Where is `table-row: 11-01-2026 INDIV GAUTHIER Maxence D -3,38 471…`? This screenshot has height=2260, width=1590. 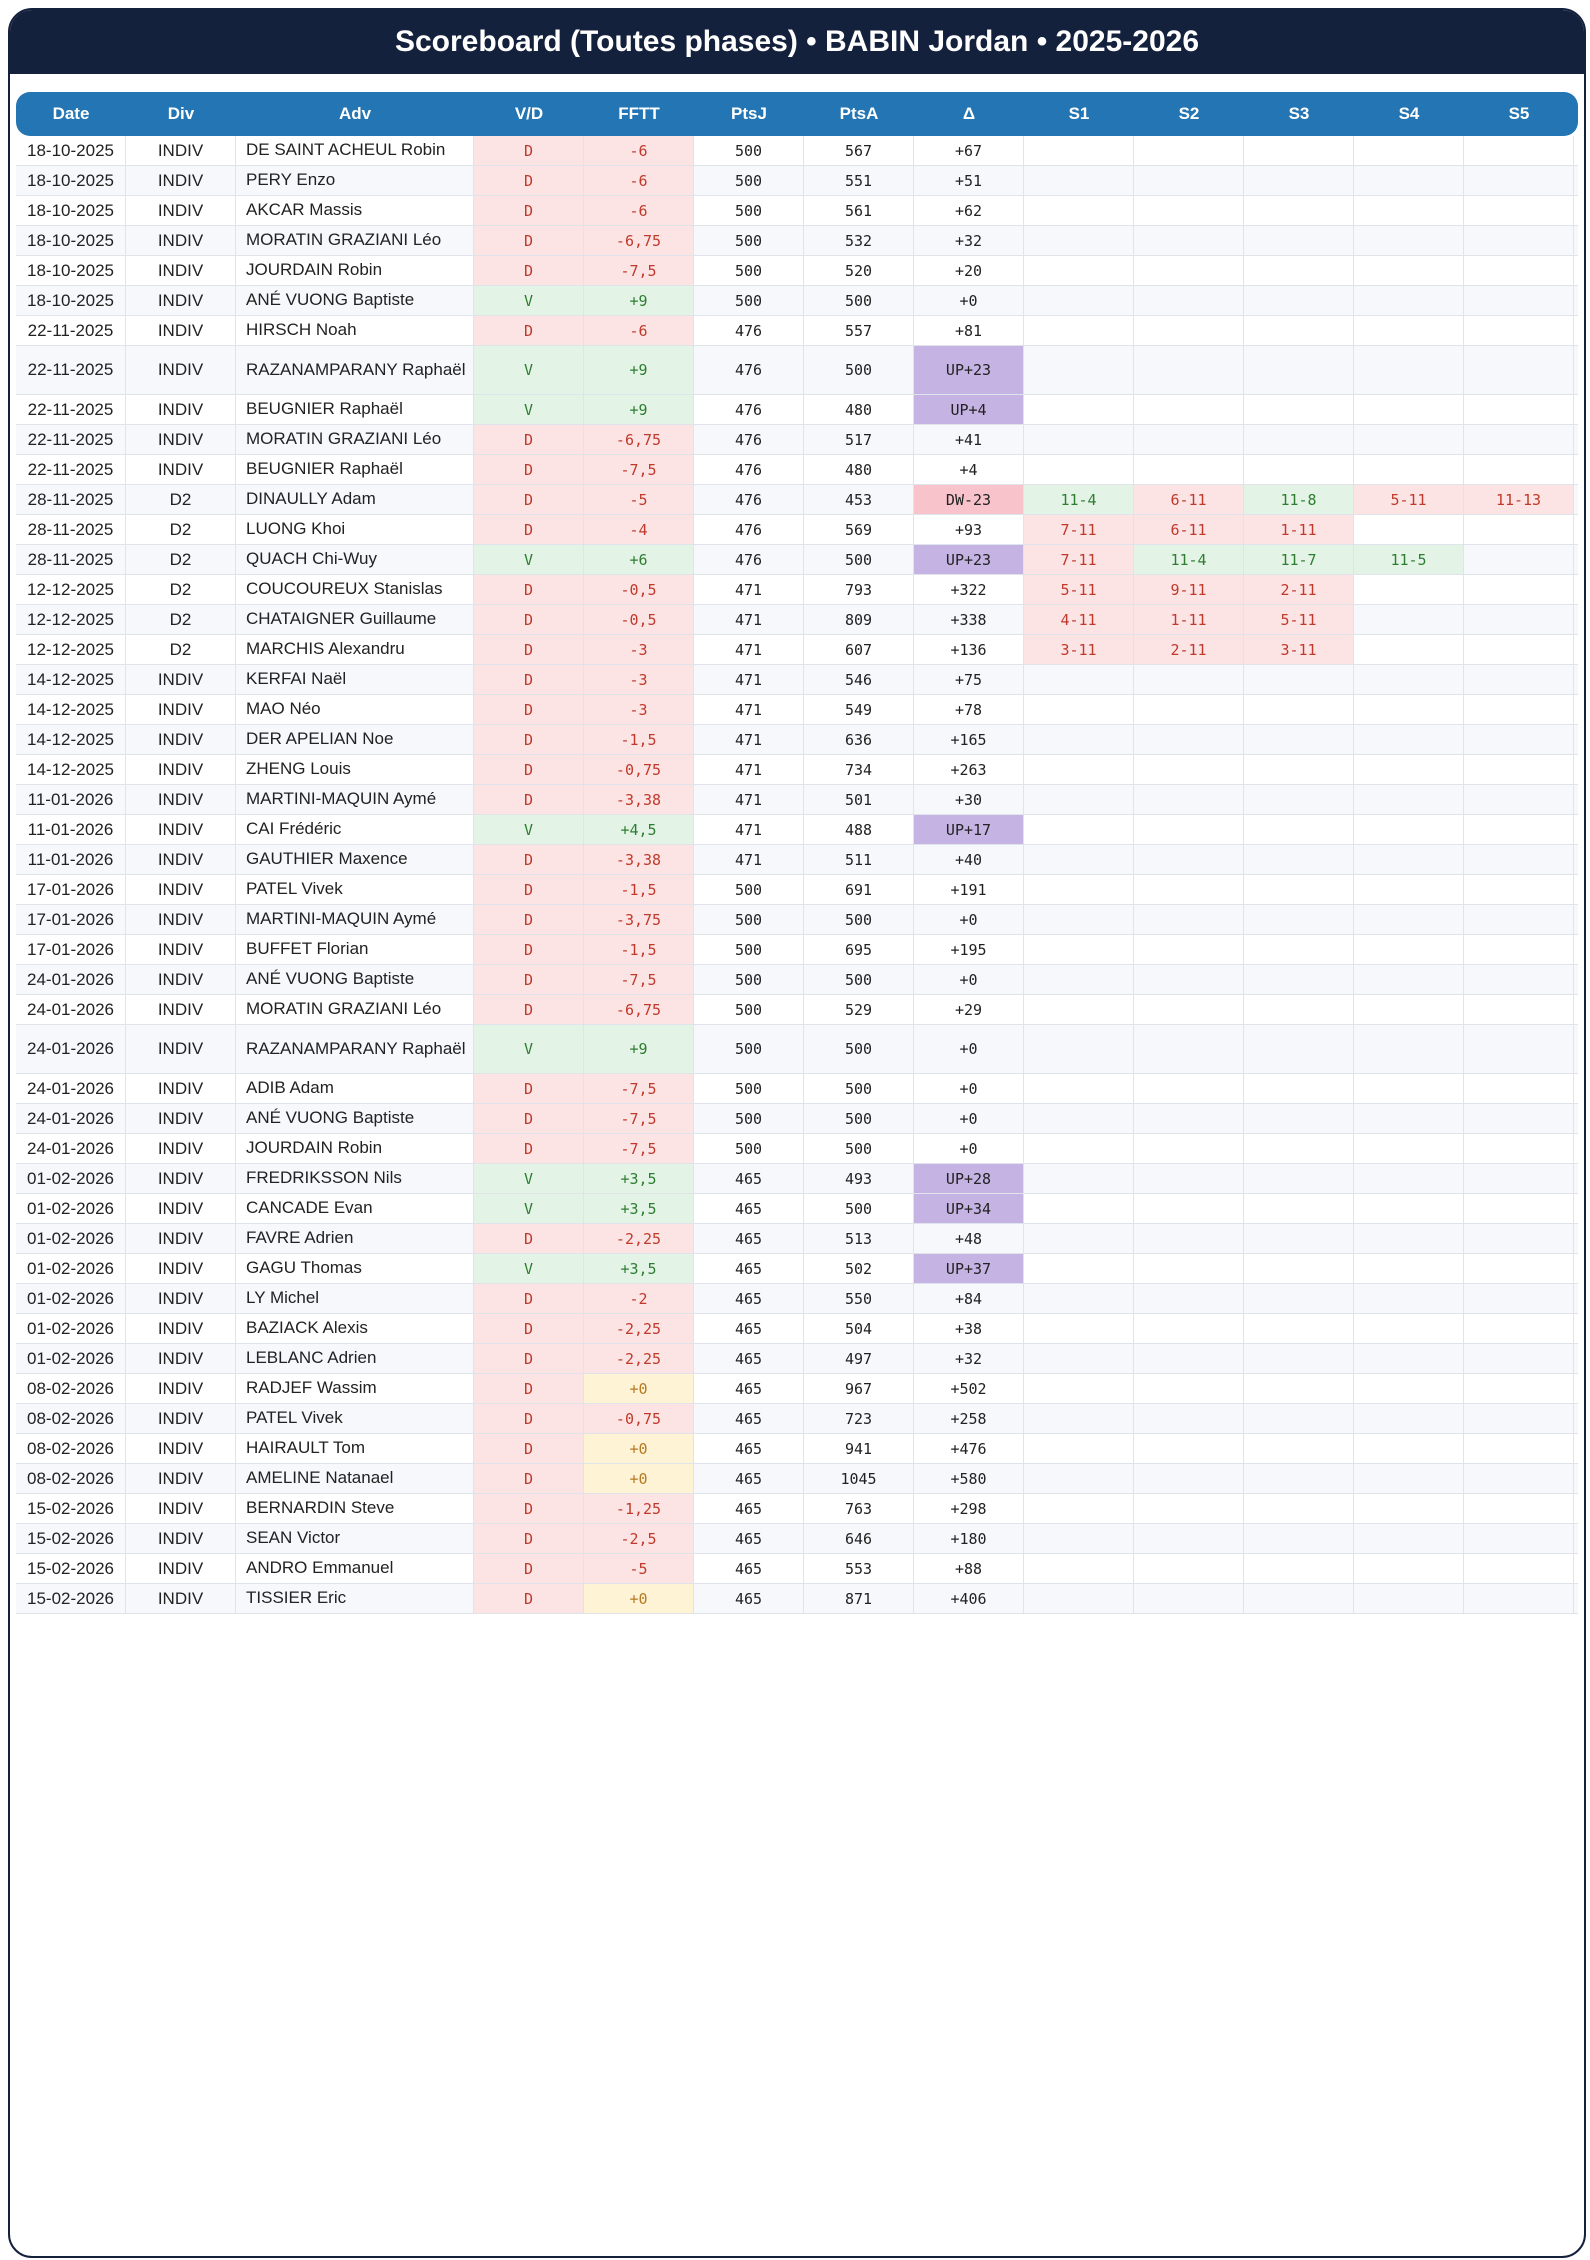
table-row: 11-01-2026 INDIV GAUTHIER Maxence D -3,38 471… is located at coordinates (797, 860).